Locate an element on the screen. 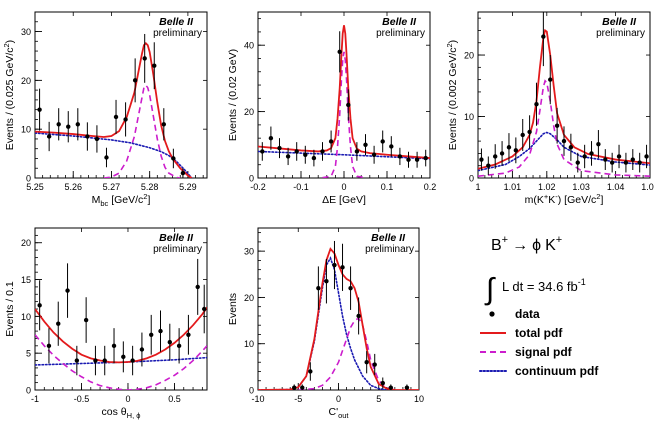  legend-data-marker is located at coordinates (492, 314).